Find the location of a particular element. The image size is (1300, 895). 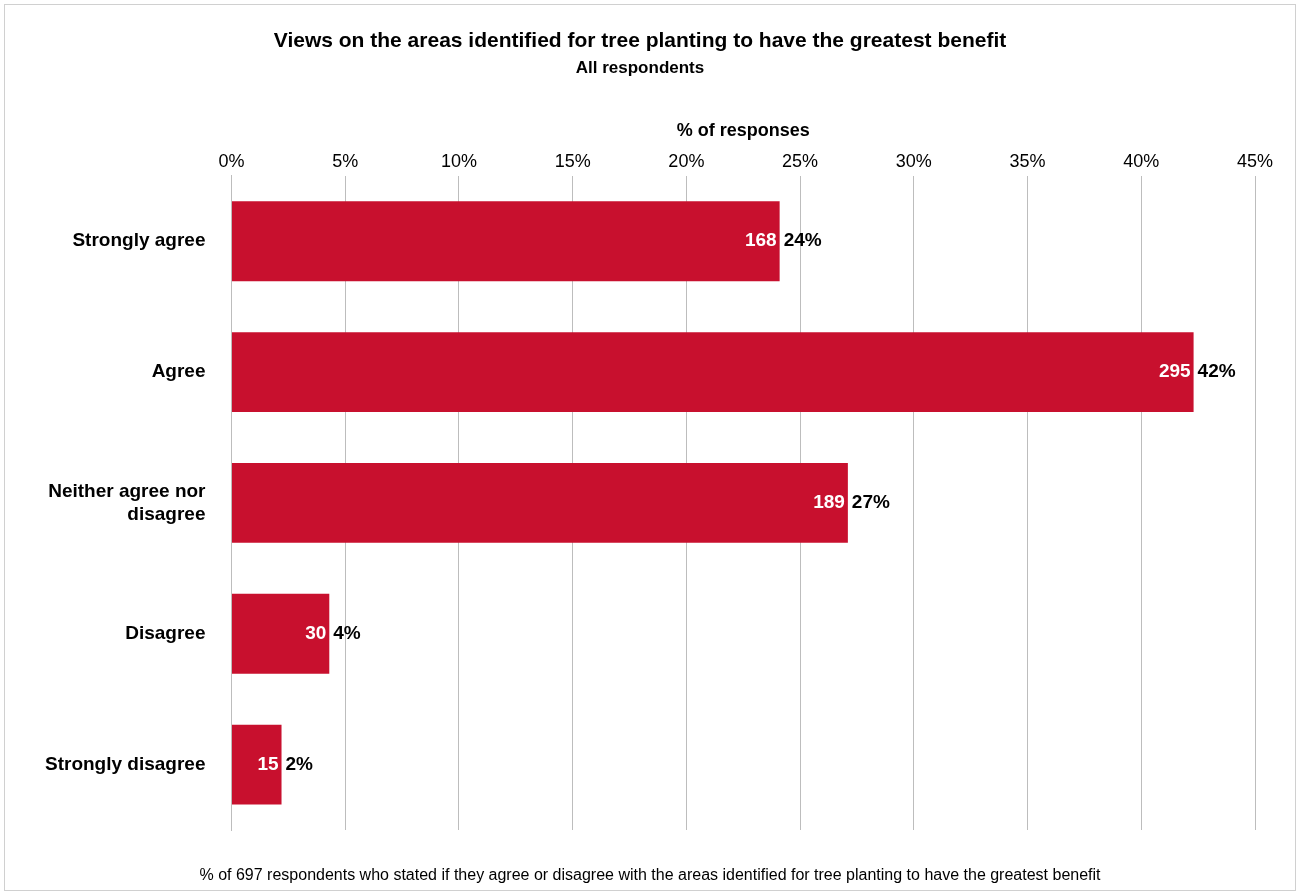

y-tick-label: Agree is located at coordinates (178, 371).